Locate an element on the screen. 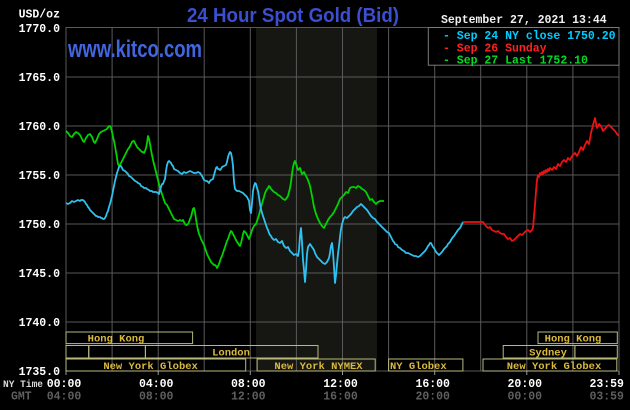 The height and width of the screenshot is (410, 630). svg-text: 1760.0 is located at coordinates (40, 127).